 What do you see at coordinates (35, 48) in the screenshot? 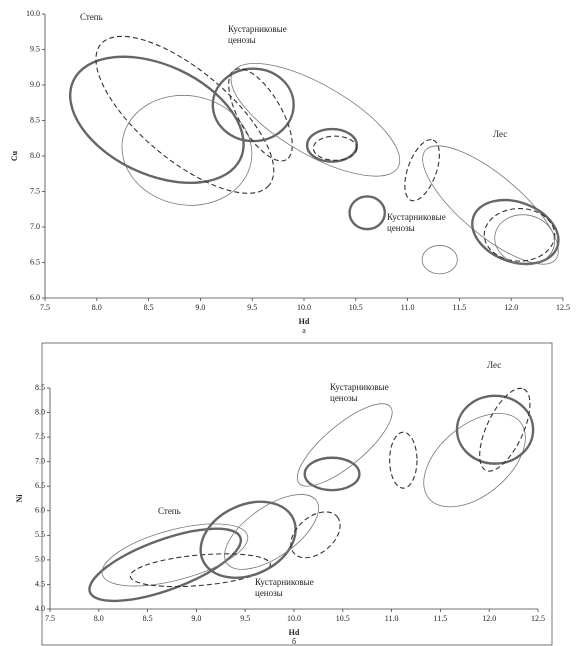
I see `y-tick-label: 9.5` at bounding box center [35, 48].